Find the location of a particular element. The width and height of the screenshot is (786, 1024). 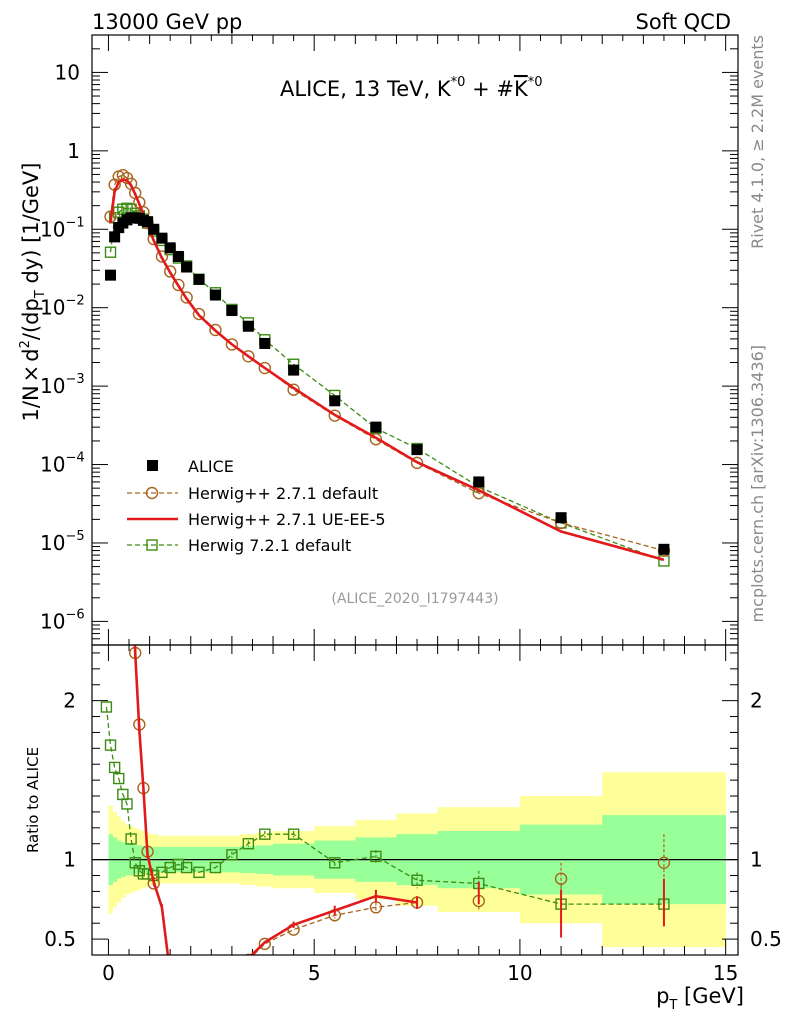

main-ytick-label: 10⁻⁴ is located at coordinates (62, 464).